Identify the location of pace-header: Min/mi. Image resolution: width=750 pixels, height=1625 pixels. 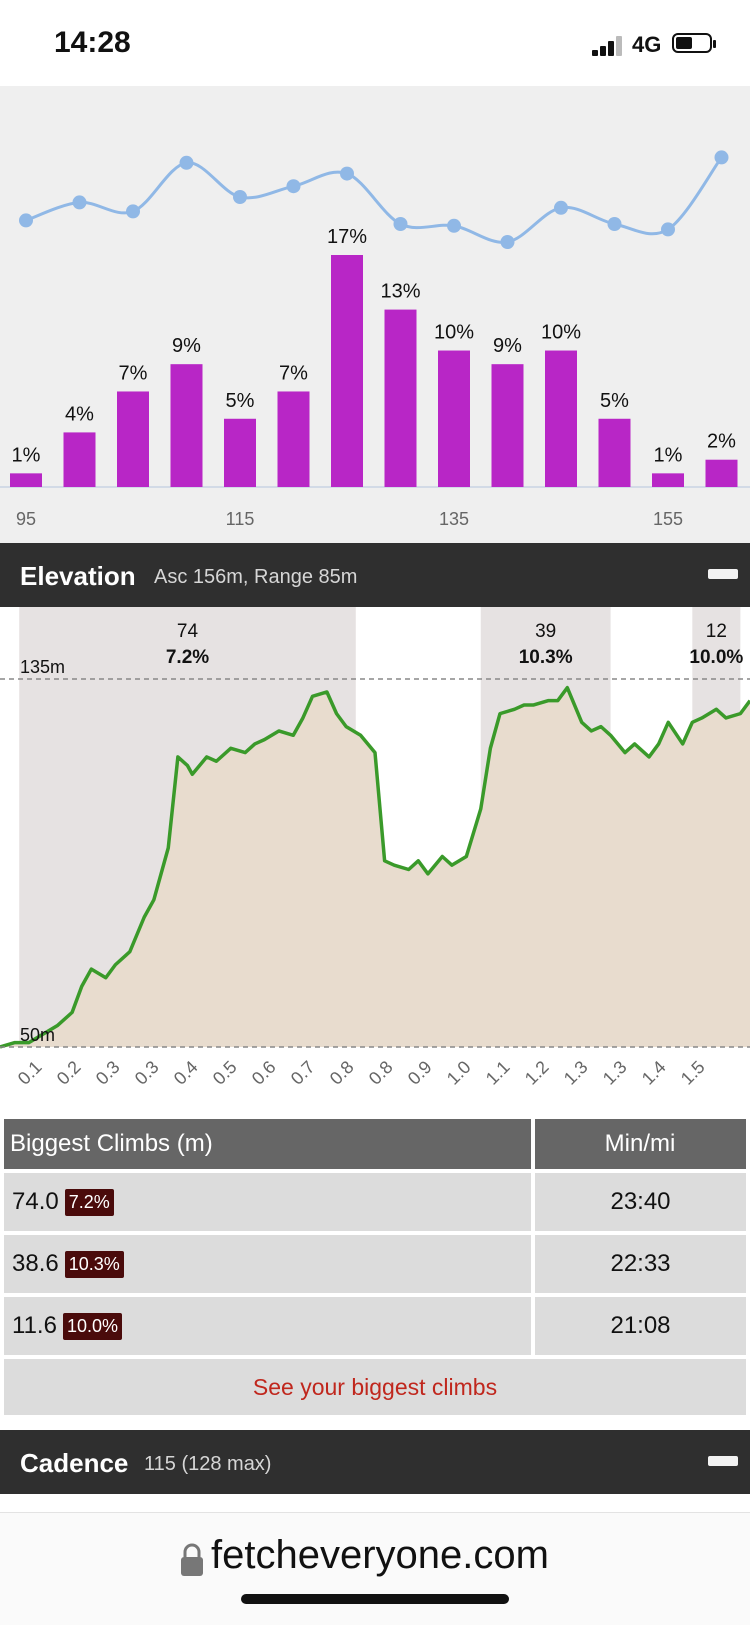
(640, 1144).